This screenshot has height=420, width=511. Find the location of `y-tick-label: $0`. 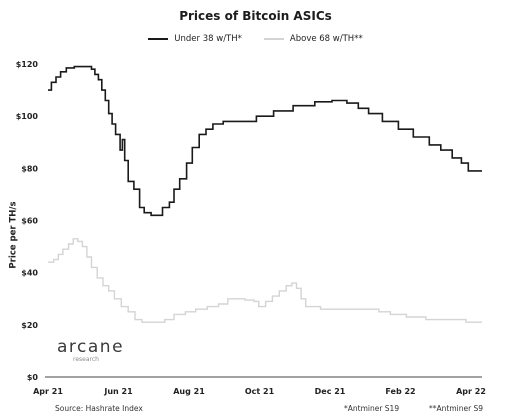

y-tick-label: $0 is located at coordinates (33, 377).